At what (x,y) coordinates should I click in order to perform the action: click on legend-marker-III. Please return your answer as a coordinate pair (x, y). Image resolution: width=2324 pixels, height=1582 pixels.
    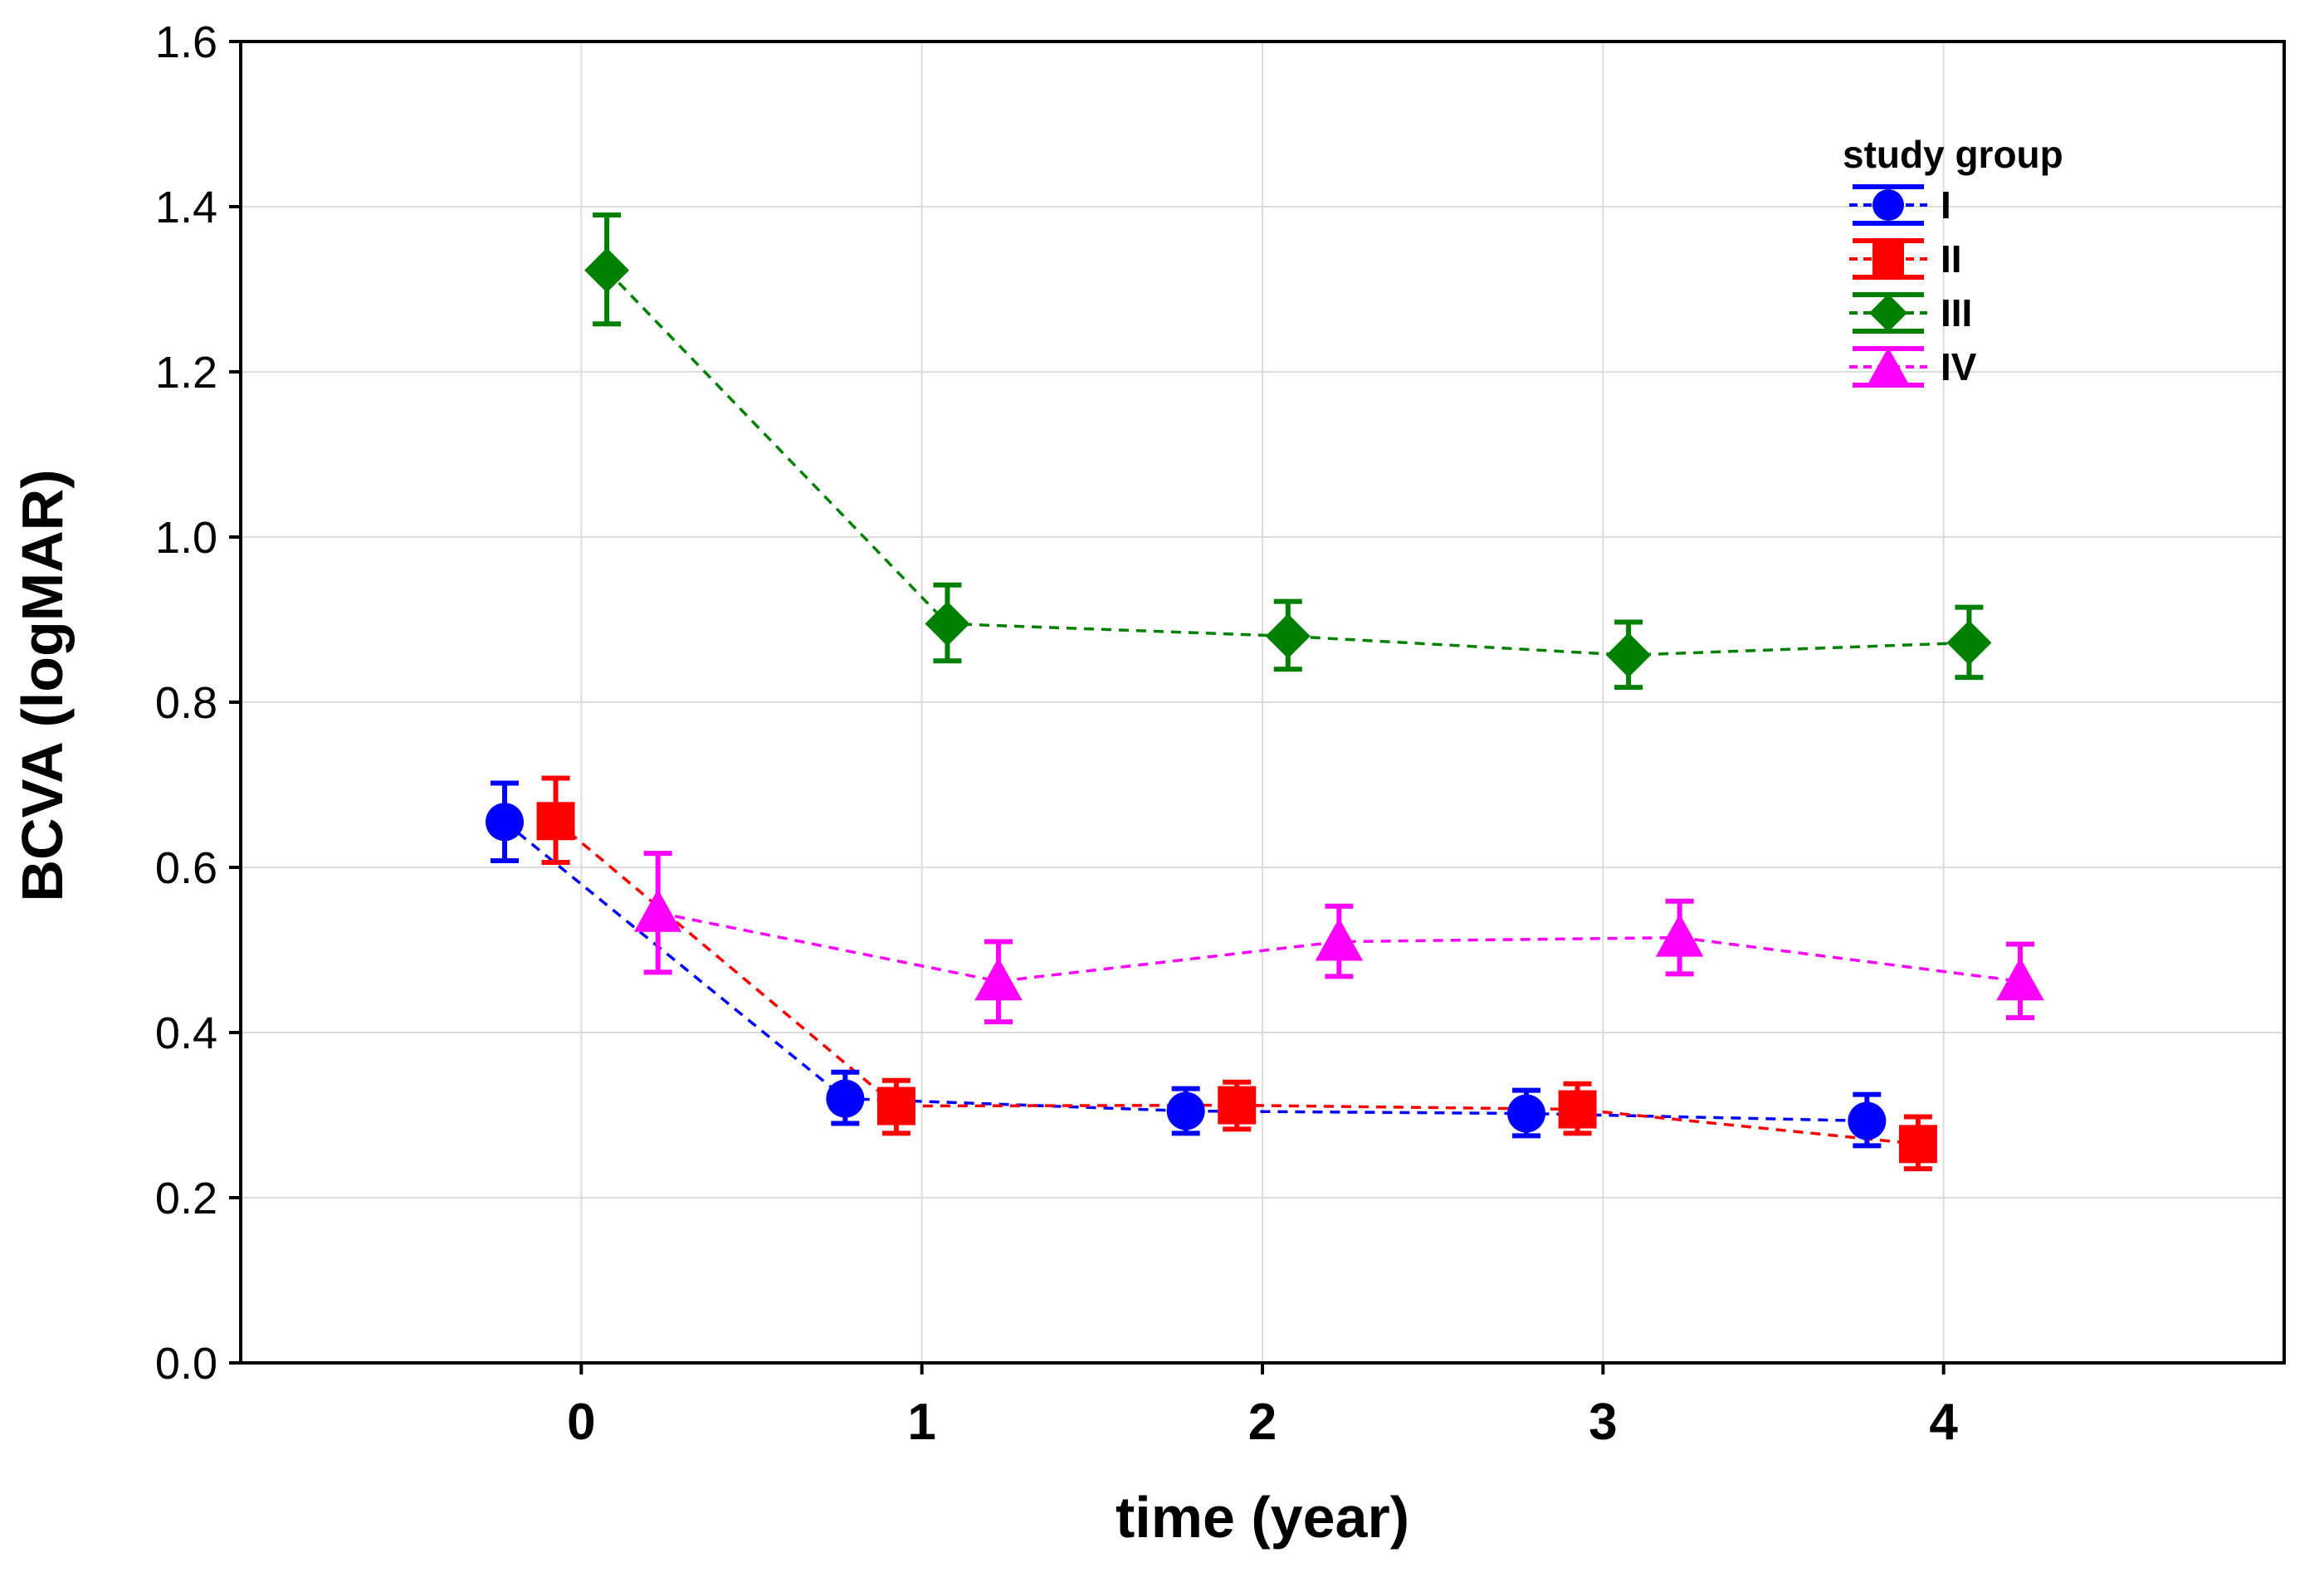
    Looking at the image, I should click on (1888, 313).